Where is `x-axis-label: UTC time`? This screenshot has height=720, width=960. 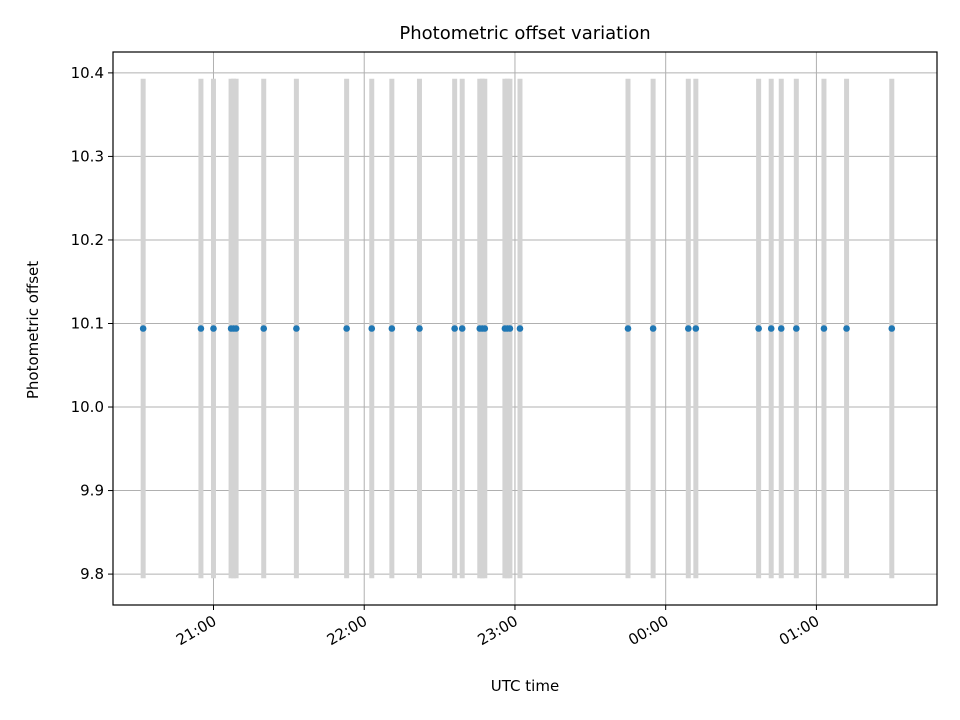
x-axis-label: UTC time is located at coordinates (525, 686).